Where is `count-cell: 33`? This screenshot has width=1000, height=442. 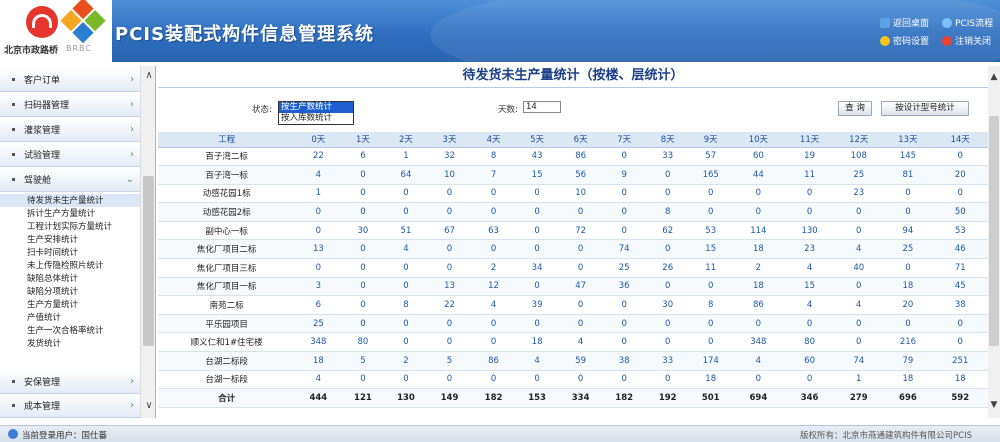 count-cell: 33 is located at coordinates (667, 361).